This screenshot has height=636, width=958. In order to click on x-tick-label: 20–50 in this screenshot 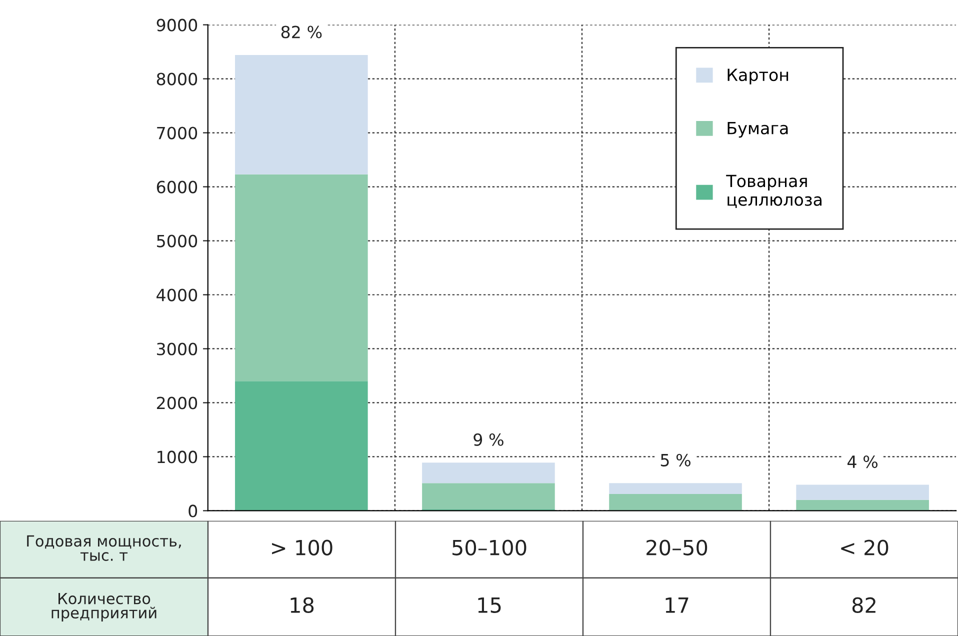, I will do `click(677, 548)`.